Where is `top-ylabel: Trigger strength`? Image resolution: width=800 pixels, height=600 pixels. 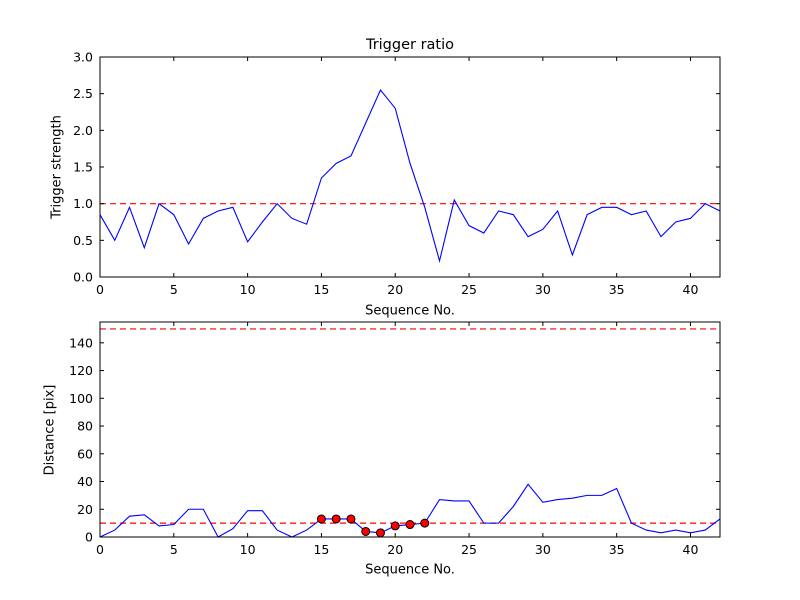 top-ylabel: Trigger strength is located at coordinates (57, 167).